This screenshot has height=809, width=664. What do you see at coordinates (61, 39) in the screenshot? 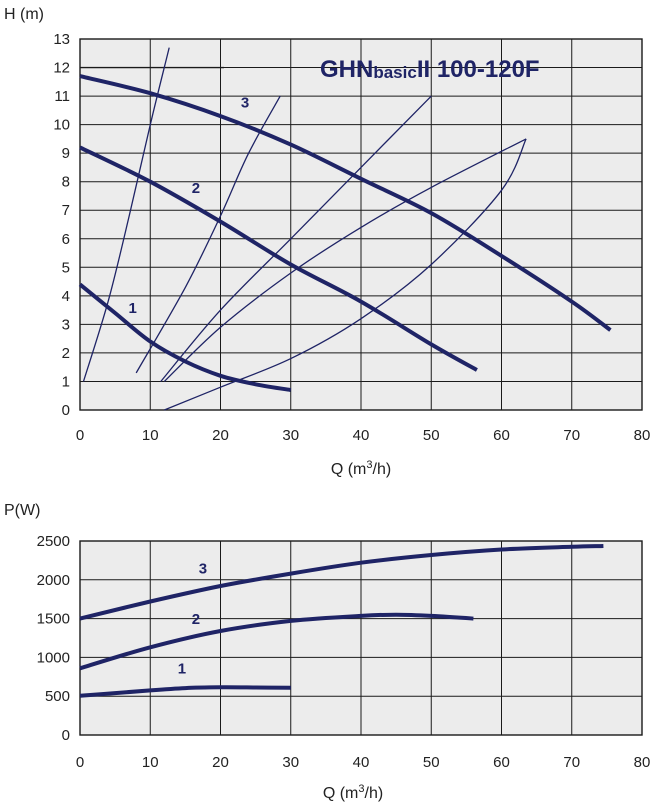
I see `y-tick-label: 13` at bounding box center [61, 39].